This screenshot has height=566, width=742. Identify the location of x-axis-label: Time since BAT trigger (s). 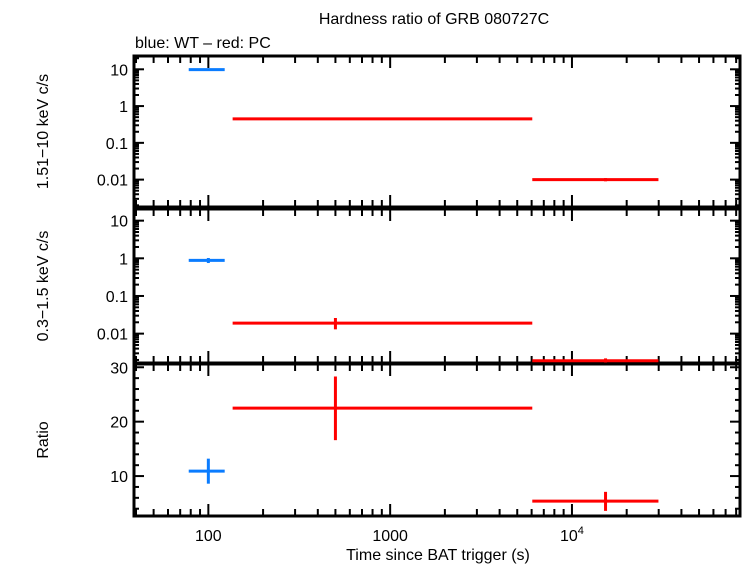
(438, 555).